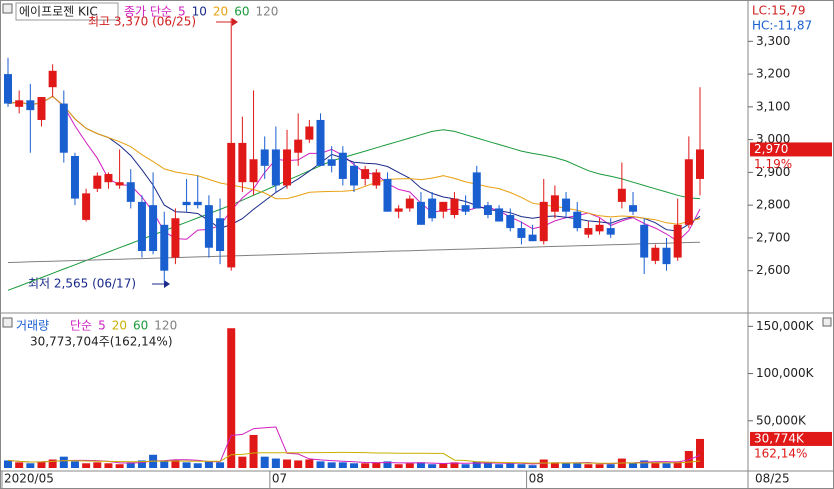  I want to click on last-volume-label: 30,774K, so click(779, 438).